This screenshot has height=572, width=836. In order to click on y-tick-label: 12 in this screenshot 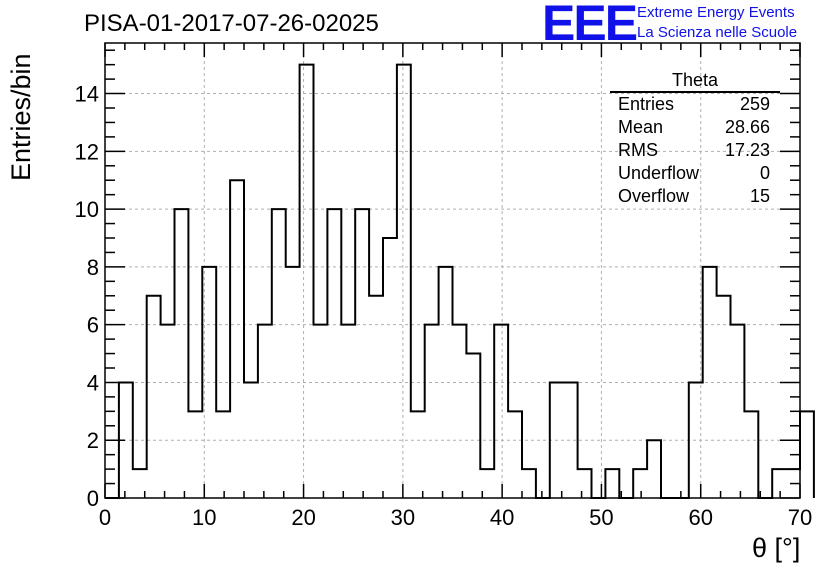, I will do `click(87, 151)`.